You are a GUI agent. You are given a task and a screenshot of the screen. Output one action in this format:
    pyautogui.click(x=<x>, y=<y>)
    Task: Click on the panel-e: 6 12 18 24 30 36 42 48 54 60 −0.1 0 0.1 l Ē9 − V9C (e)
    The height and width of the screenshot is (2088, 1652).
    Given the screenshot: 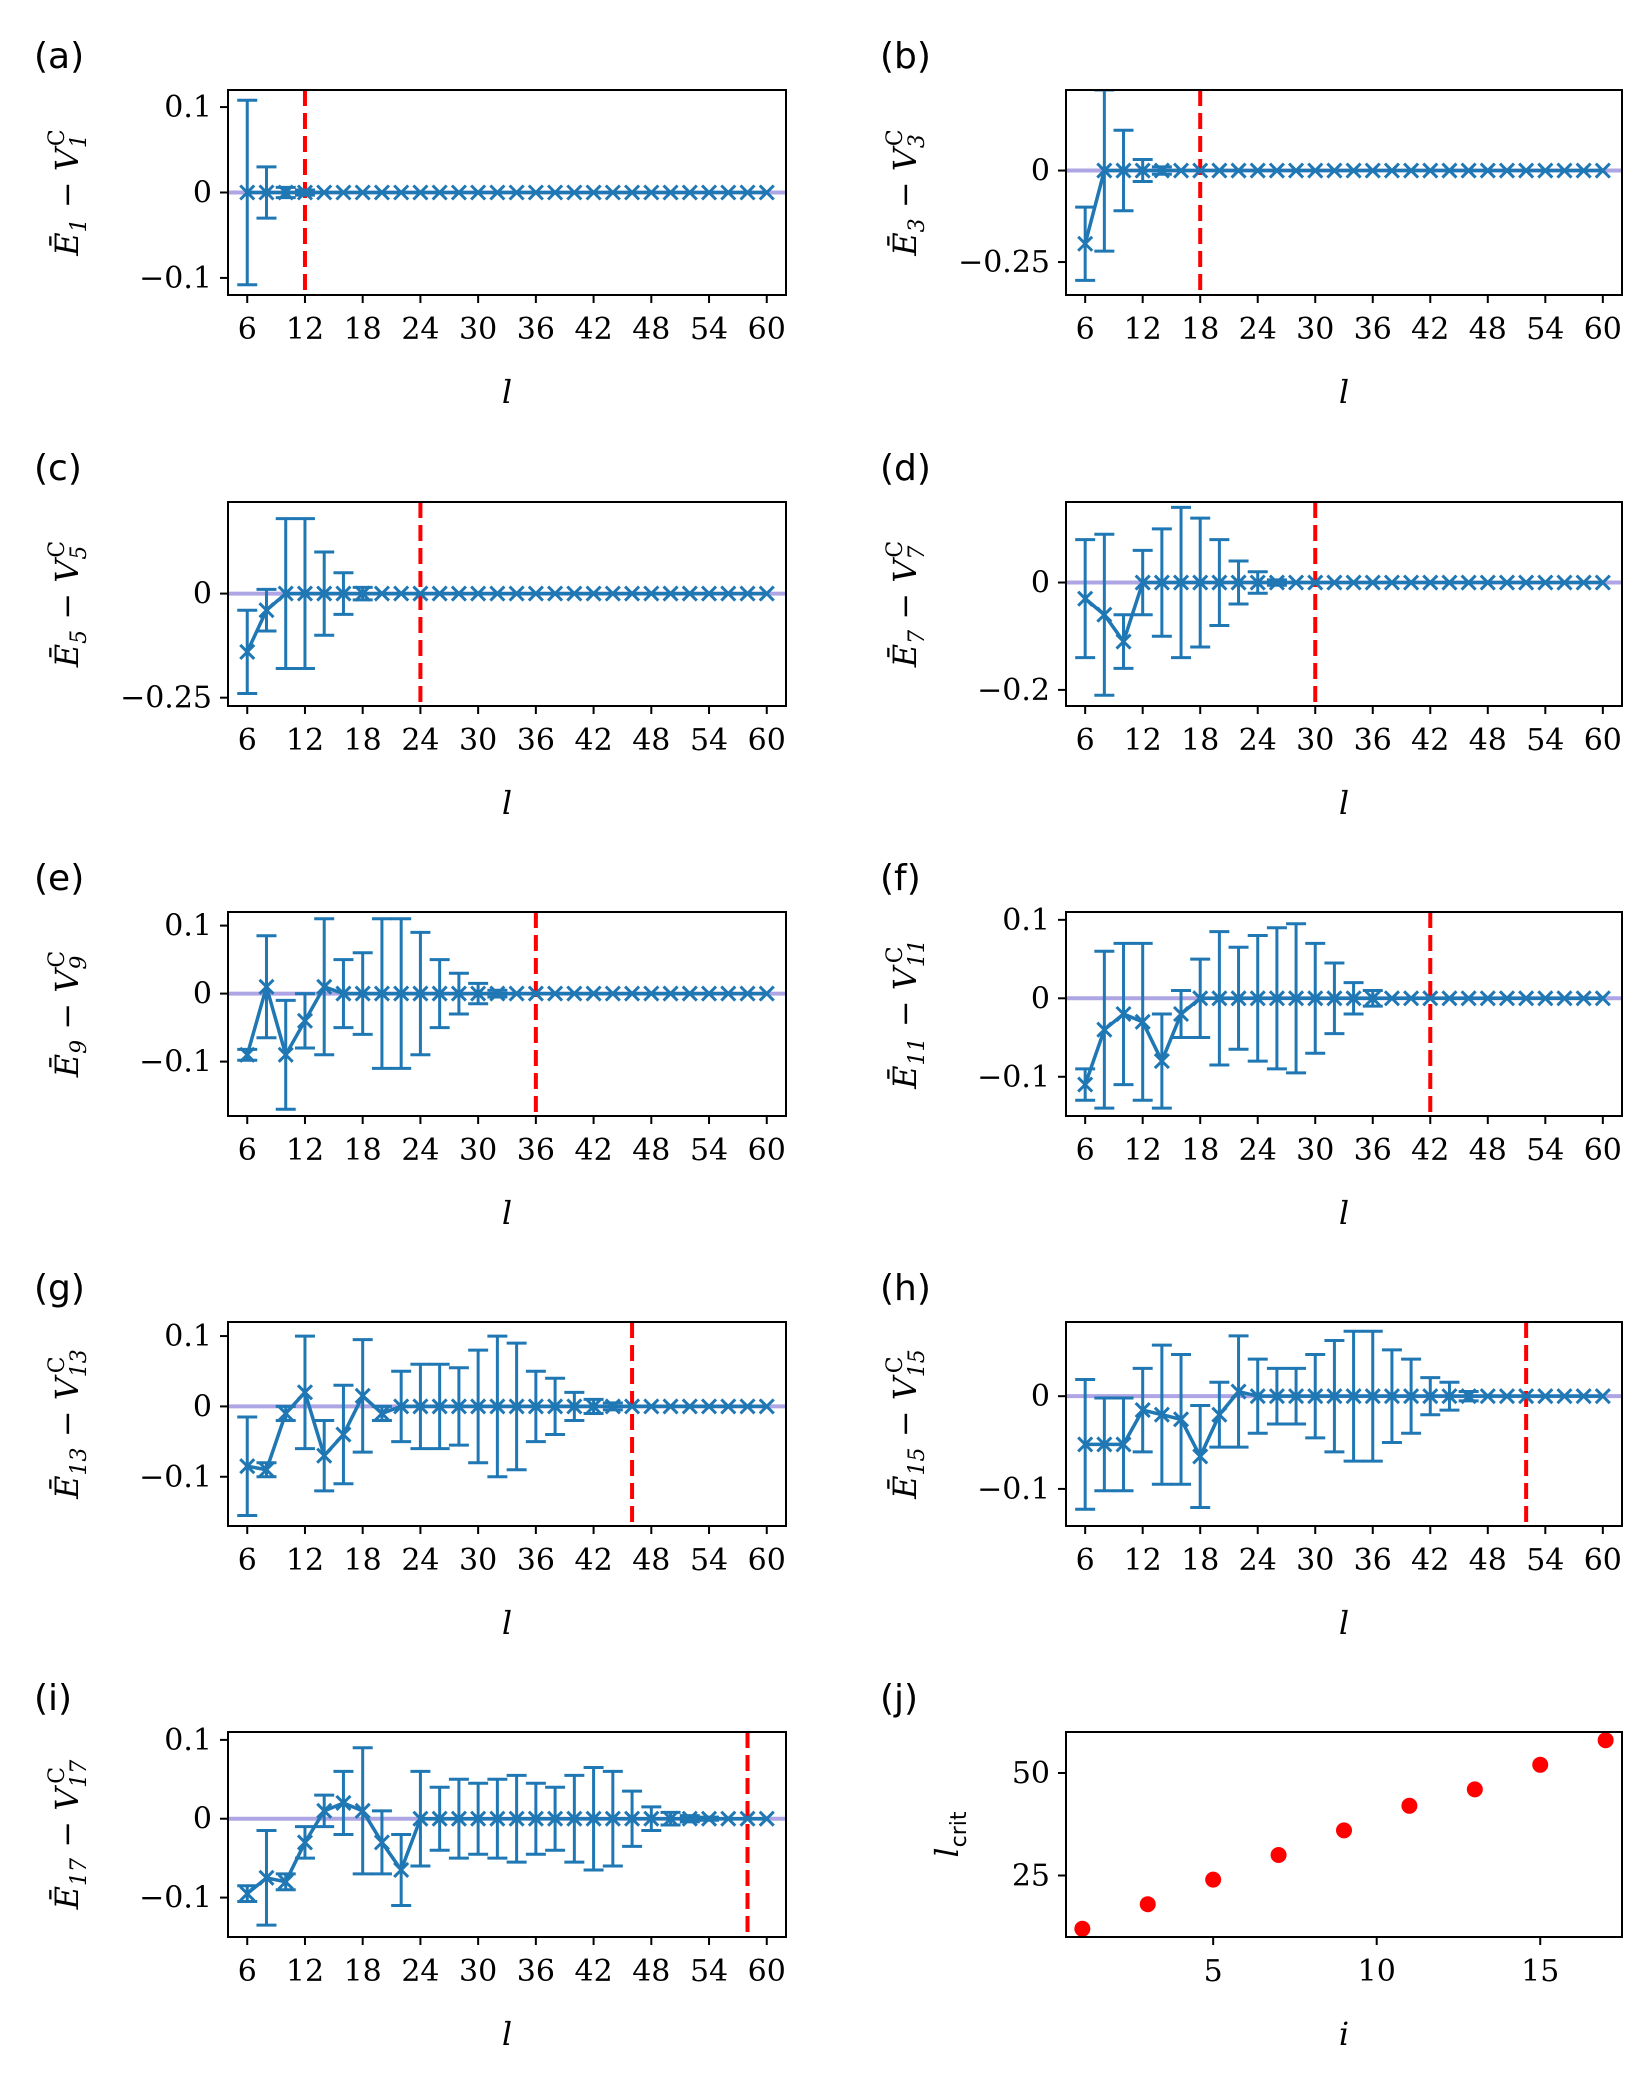 What is the action you would take?
    pyautogui.click(x=410, y=1045)
    